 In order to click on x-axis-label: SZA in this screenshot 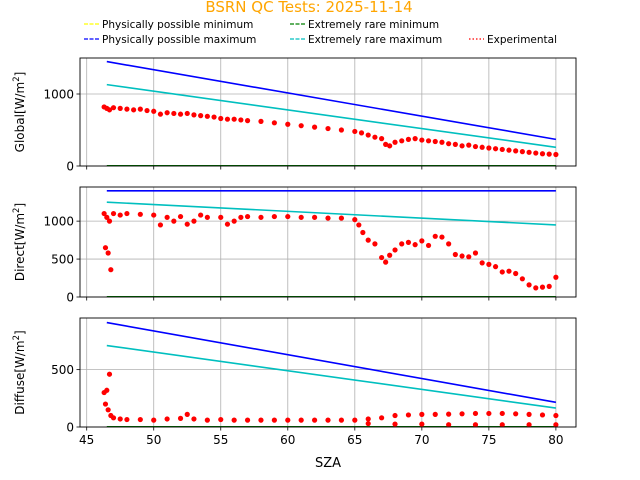, I will do `click(328, 463)`.